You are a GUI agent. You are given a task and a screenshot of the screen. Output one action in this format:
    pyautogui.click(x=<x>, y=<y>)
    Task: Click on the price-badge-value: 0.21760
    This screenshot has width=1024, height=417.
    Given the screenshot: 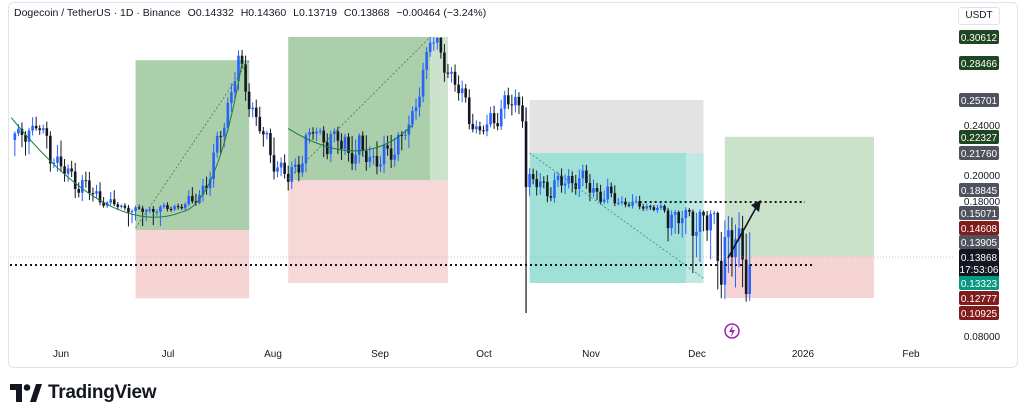 What is the action you would take?
    pyautogui.click(x=979, y=154)
    